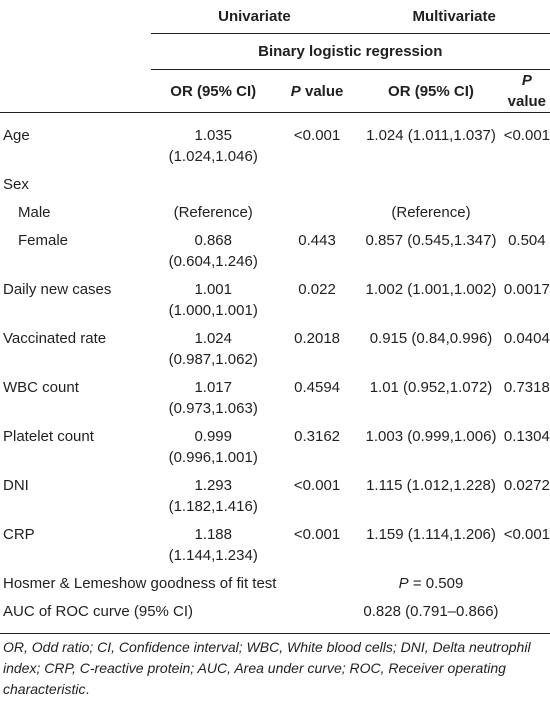  What do you see at coordinates (213, 300) in the screenshot?
I see `univariate-or: 1.001 (1.000,1.001)` at bounding box center [213, 300].